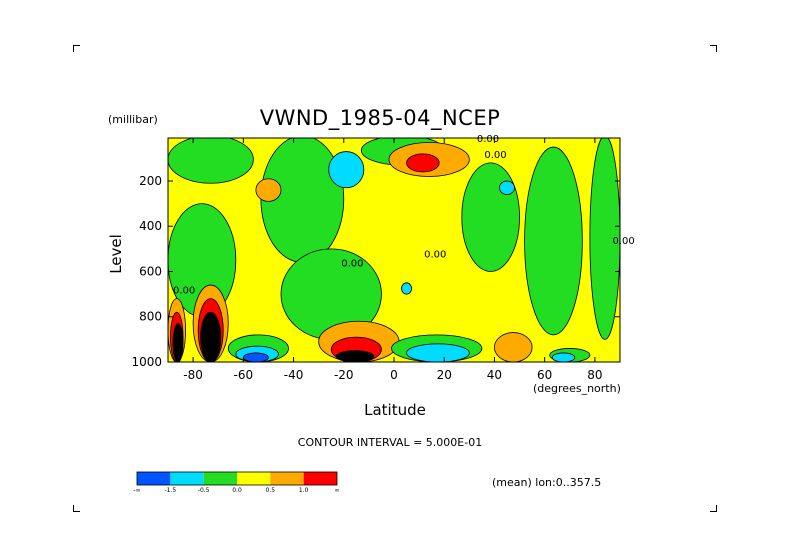 This screenshot has width=789, height=558. Describe the element at coordinates (150, 226) in the screenshot. I see `y-tick-label: 400` at that location.